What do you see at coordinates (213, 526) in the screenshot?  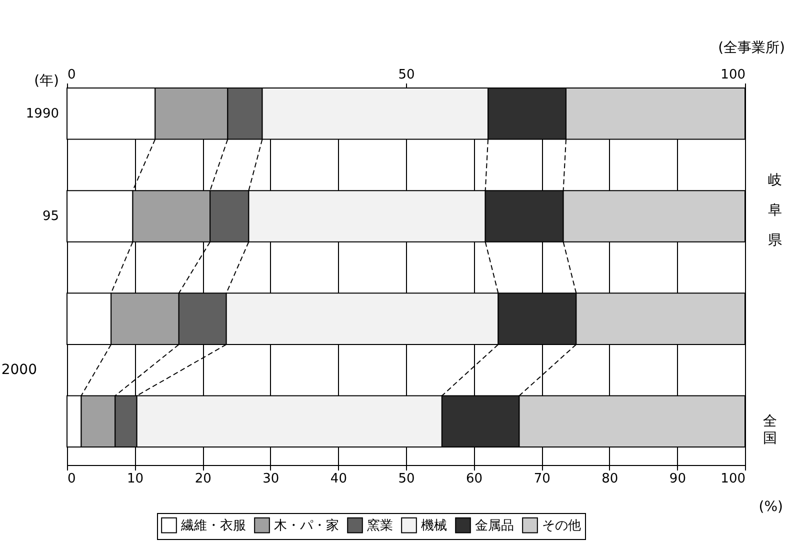 I see `legend-label: 繊維・衣服` at bounding box center [213, 526].